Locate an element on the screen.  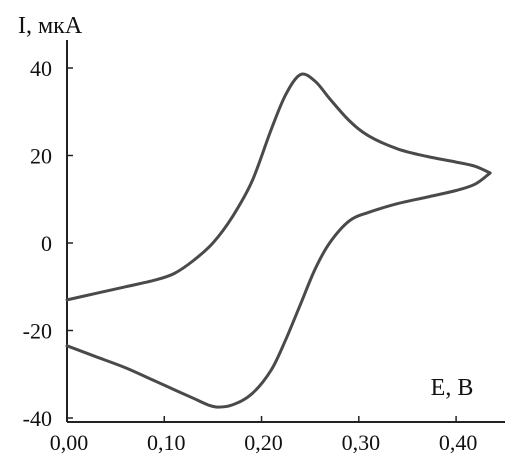
y-tick-label: 20 is located at coordinates (41, 156).